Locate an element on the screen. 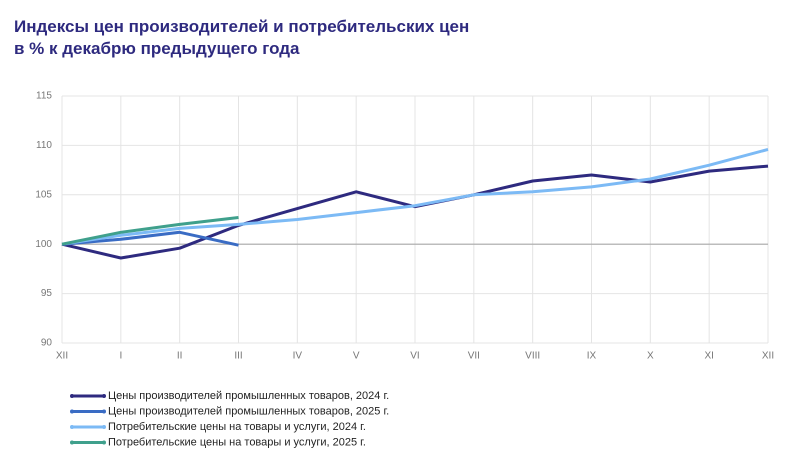 This screenshot has height=475, width=800. x-tick-label: VIII is located at coordinates (532, 356).